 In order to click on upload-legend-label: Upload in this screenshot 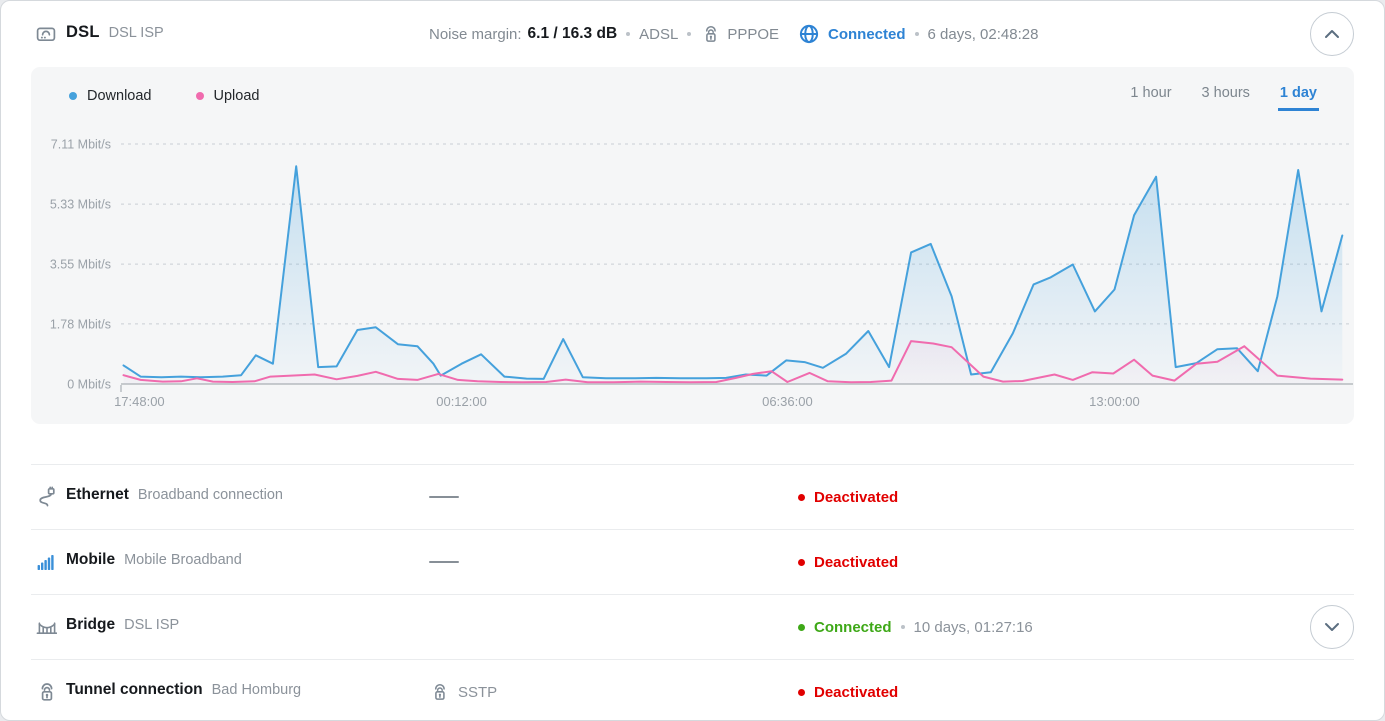, I will do `click(236, 96)`.